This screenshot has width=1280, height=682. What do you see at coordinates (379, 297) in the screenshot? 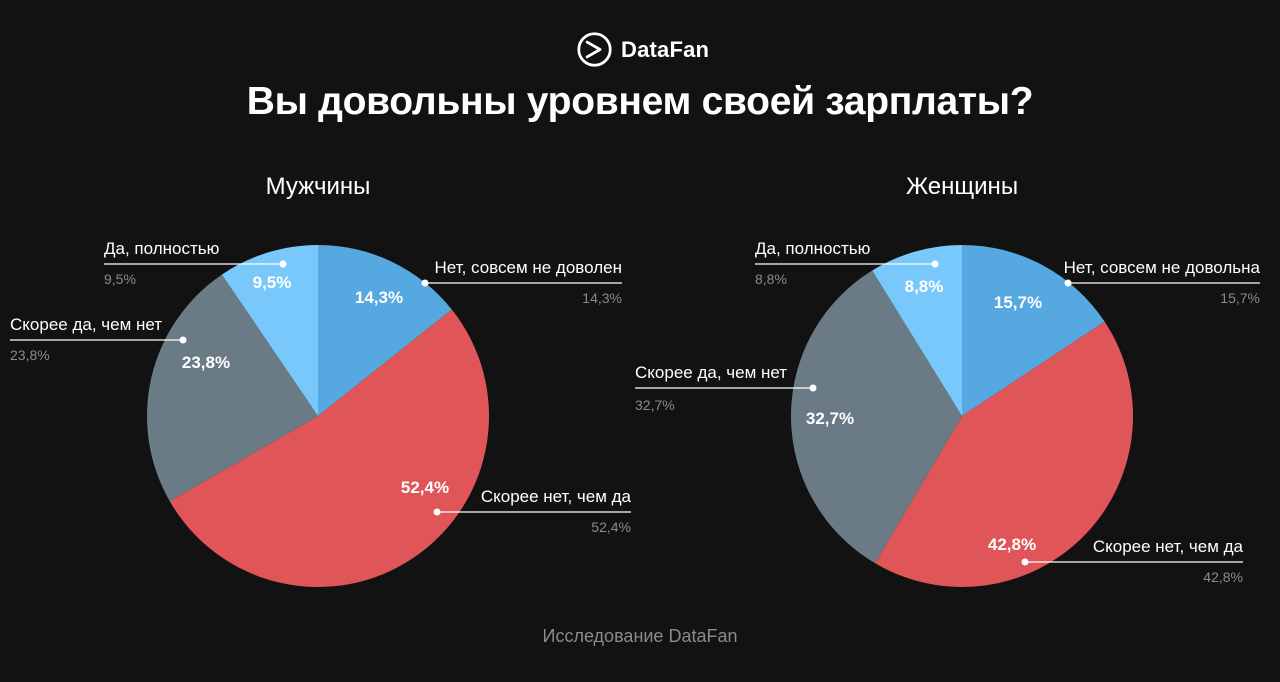
I see `slice-value-label-men-no-at-all: 14,3%` at bounding box center [379, 297].